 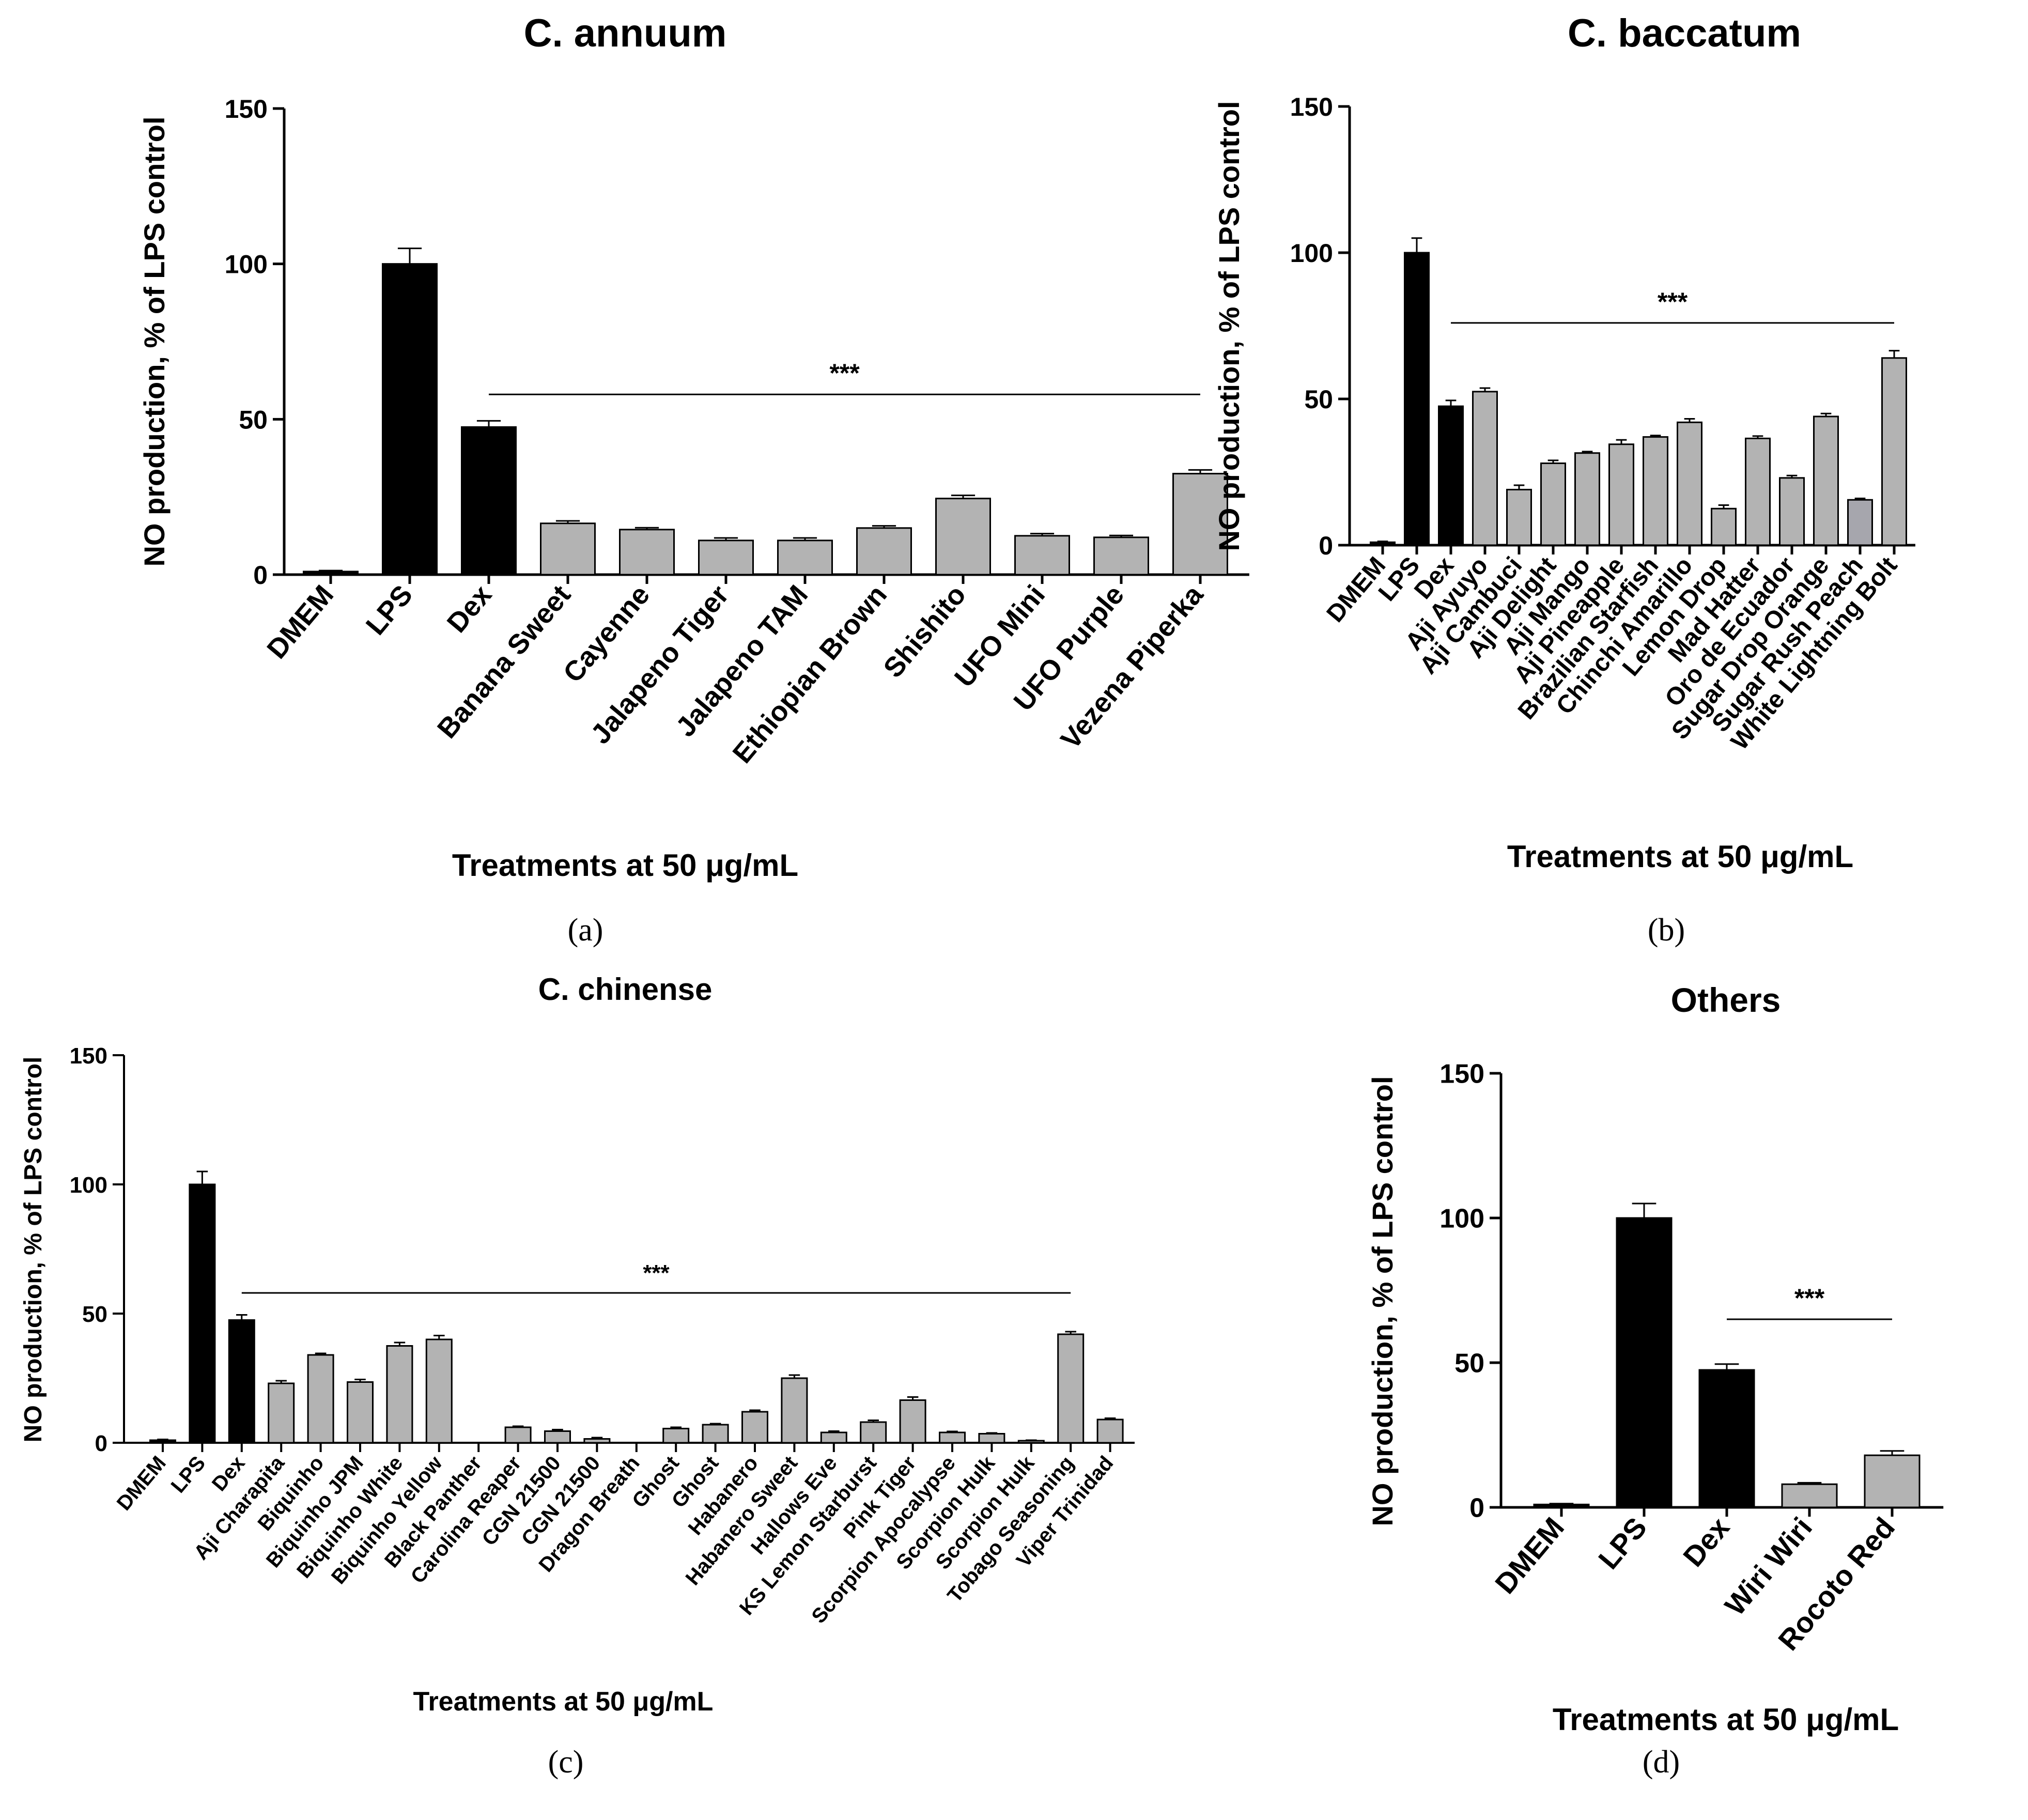 What do you see at coordinates (625, 33) in the screenshot?
I see `chart-title: C. annuum` at bounding box center [625, 33].